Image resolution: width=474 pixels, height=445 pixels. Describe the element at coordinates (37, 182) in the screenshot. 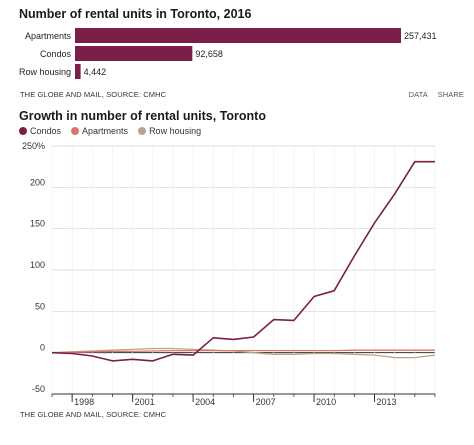

I see `y-tick-label: 200` at that location.